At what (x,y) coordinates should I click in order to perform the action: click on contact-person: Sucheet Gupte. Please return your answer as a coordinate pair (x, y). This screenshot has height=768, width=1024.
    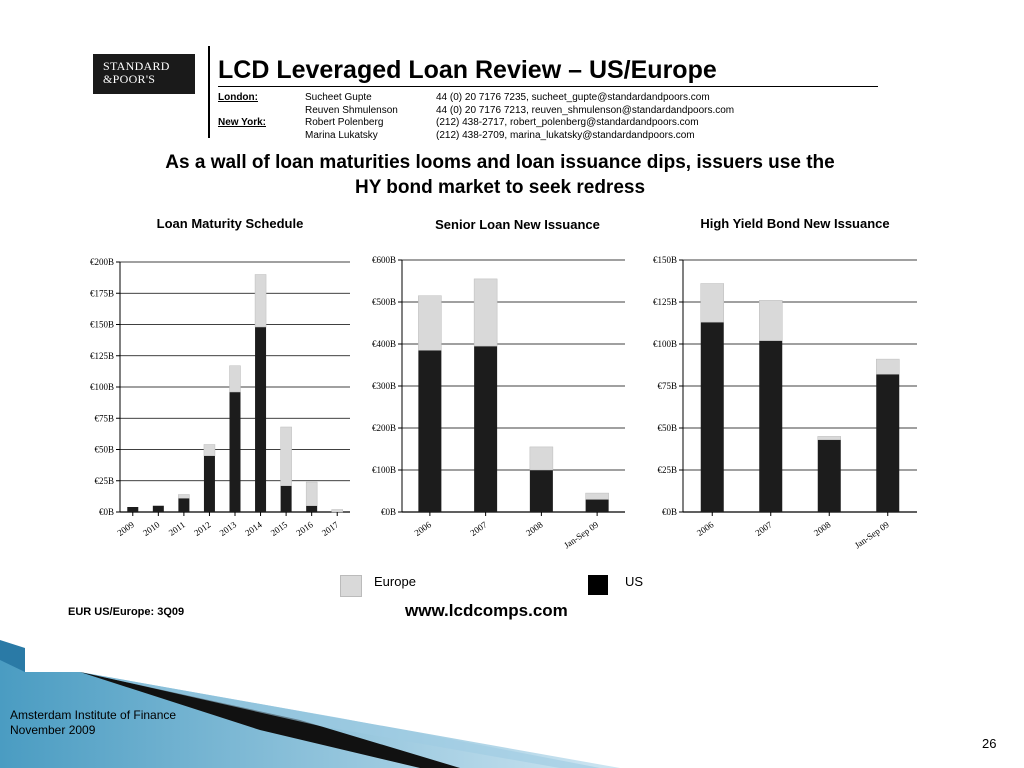
    Looking at the image, I should click on (338, 97).